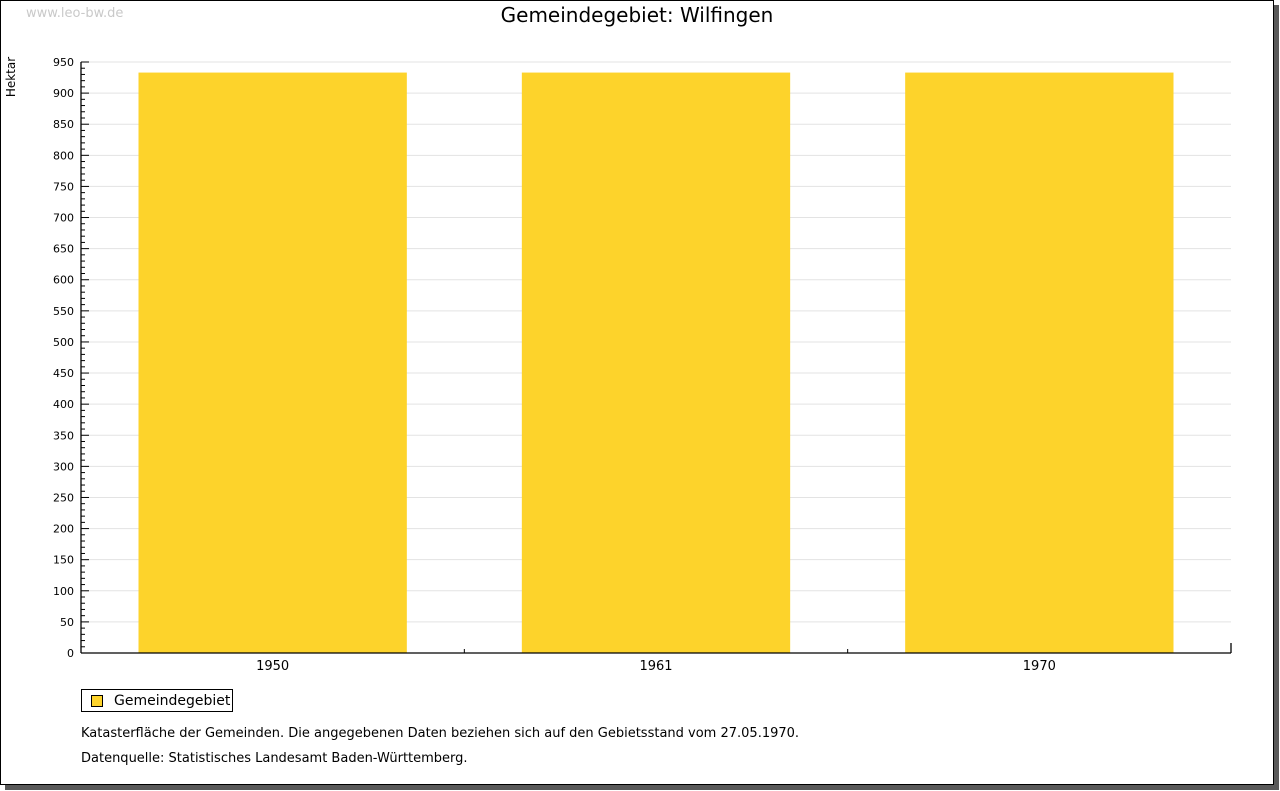 The image size is (1280, 791). I want to click on y-tick-label: 450, so click(63, 373).